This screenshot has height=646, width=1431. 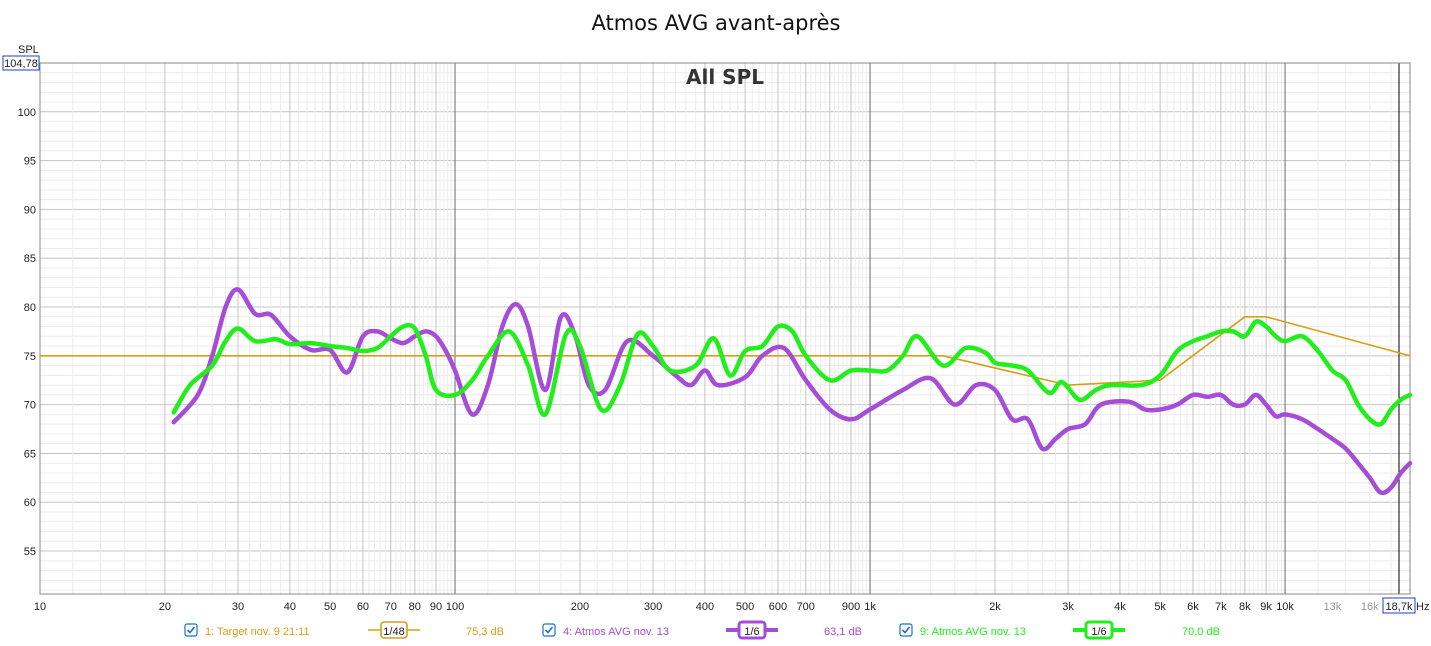 What do you see at coordinates (1068, 607) in the screenshot?
I see `x-tick-label: 3k` at bounding box center [1068, 607].